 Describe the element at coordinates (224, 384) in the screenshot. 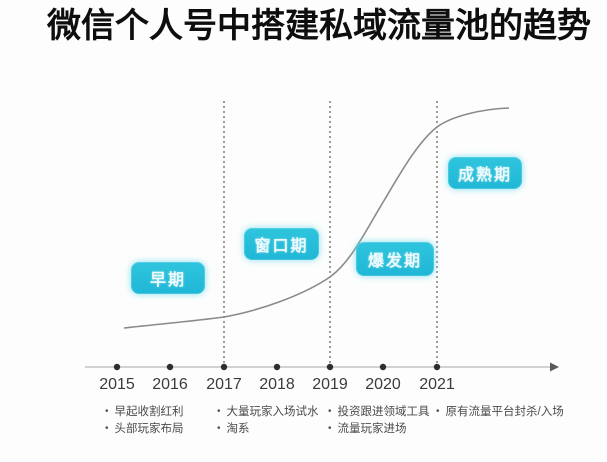

I see `year-label-2017: 2017` at that location.